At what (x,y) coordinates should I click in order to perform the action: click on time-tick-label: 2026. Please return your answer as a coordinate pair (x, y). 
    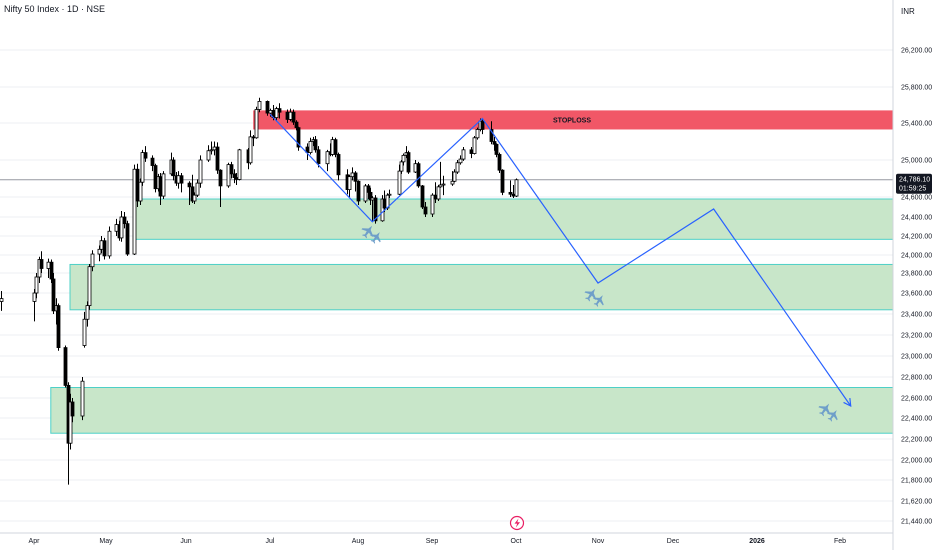
    Looking at the image, I should click on (757, 541).